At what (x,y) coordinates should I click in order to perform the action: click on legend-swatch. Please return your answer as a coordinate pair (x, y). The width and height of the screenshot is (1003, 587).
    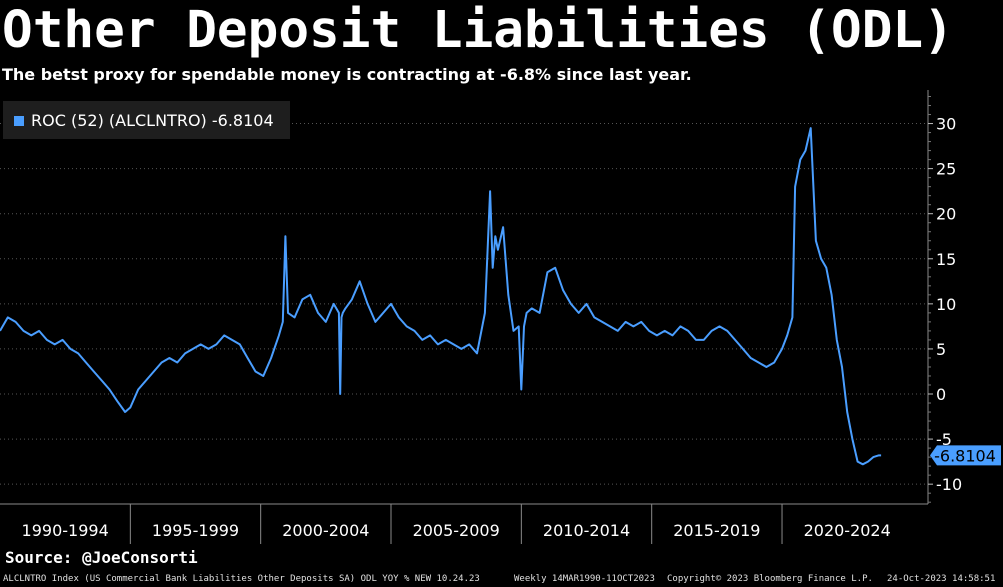
    Looking at the image, I should click on (19, 121).